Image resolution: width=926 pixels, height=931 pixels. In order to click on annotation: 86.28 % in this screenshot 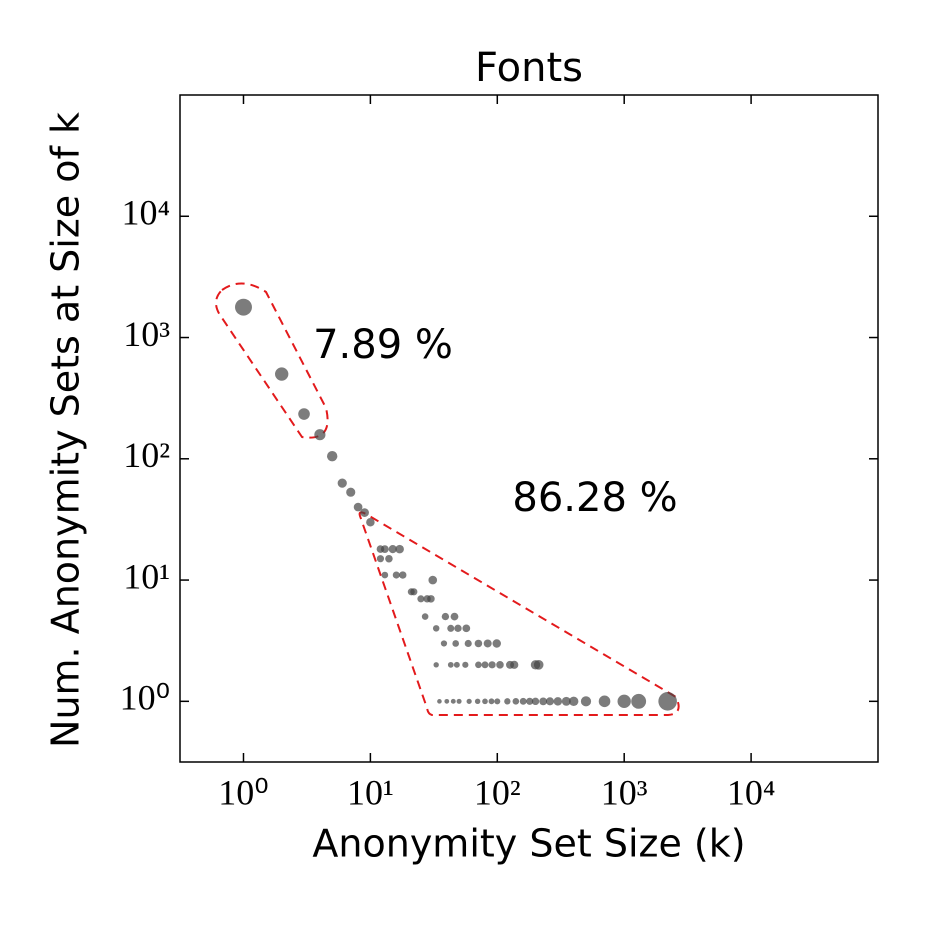, I will do `click(594, 498)`.